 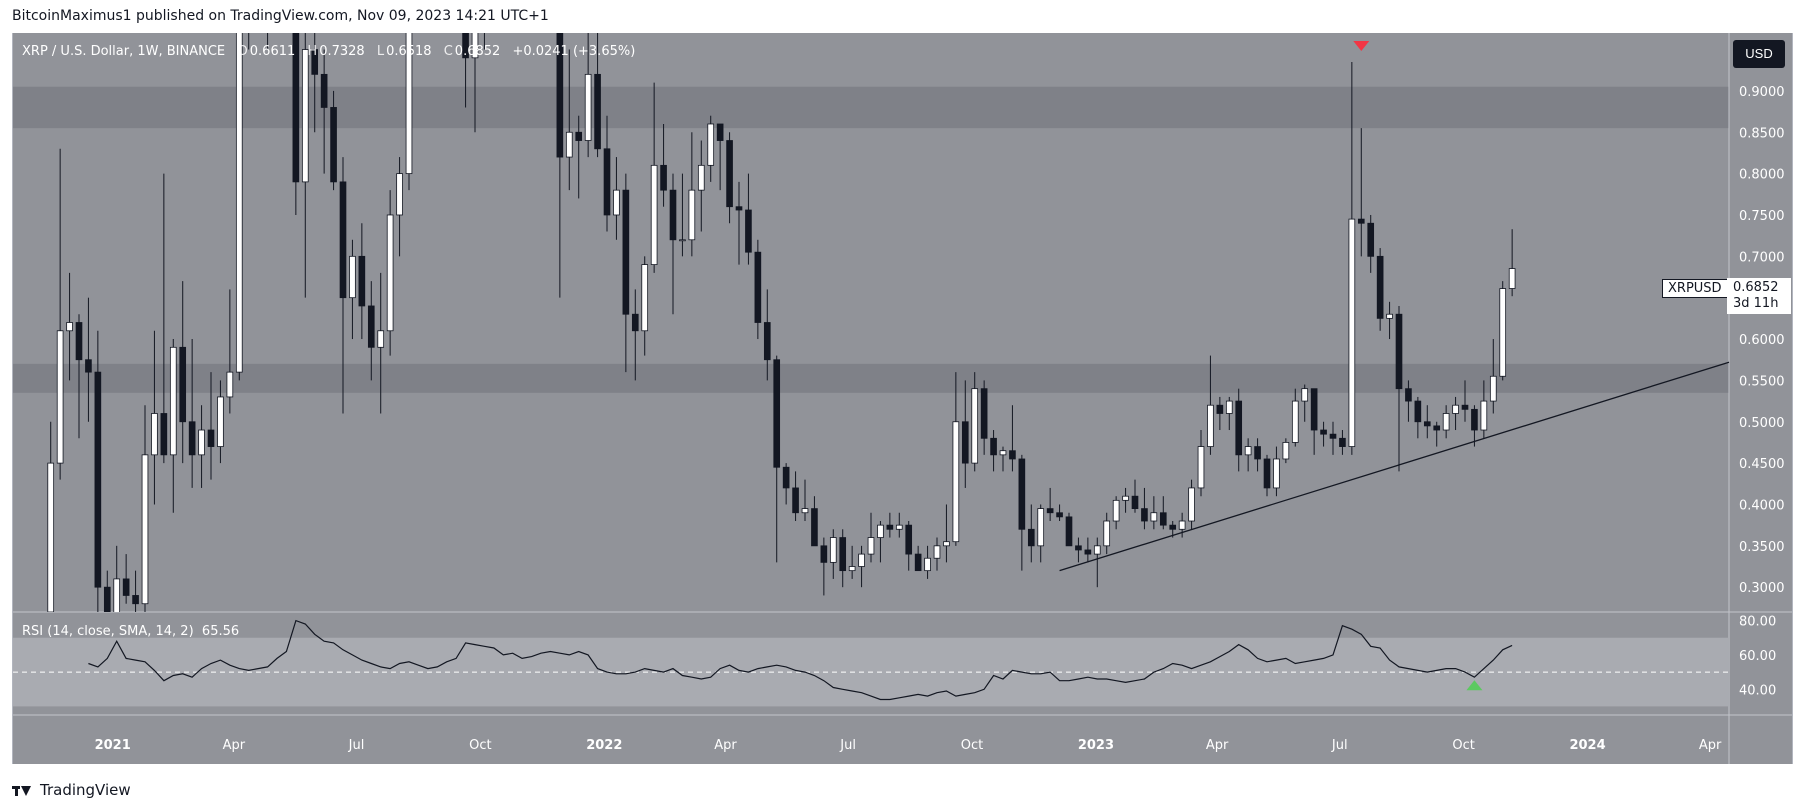 What do you see at coordinates (1759, 54) in the screenshot?
I see `currency-button: USD` at bounding box center [1759, 54].